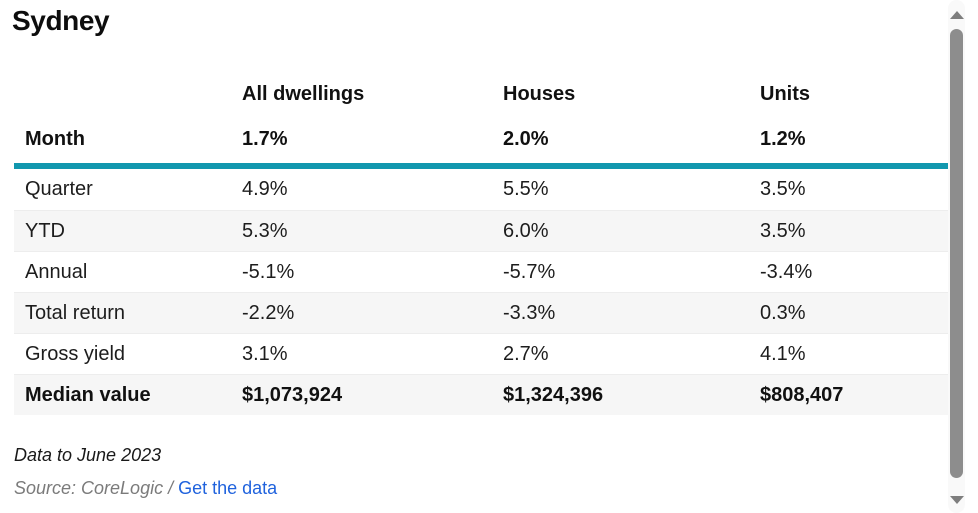  Describe the element at coordinates (265, 189) in the screenshot. I see `cell-value: 4.9%` at that location.